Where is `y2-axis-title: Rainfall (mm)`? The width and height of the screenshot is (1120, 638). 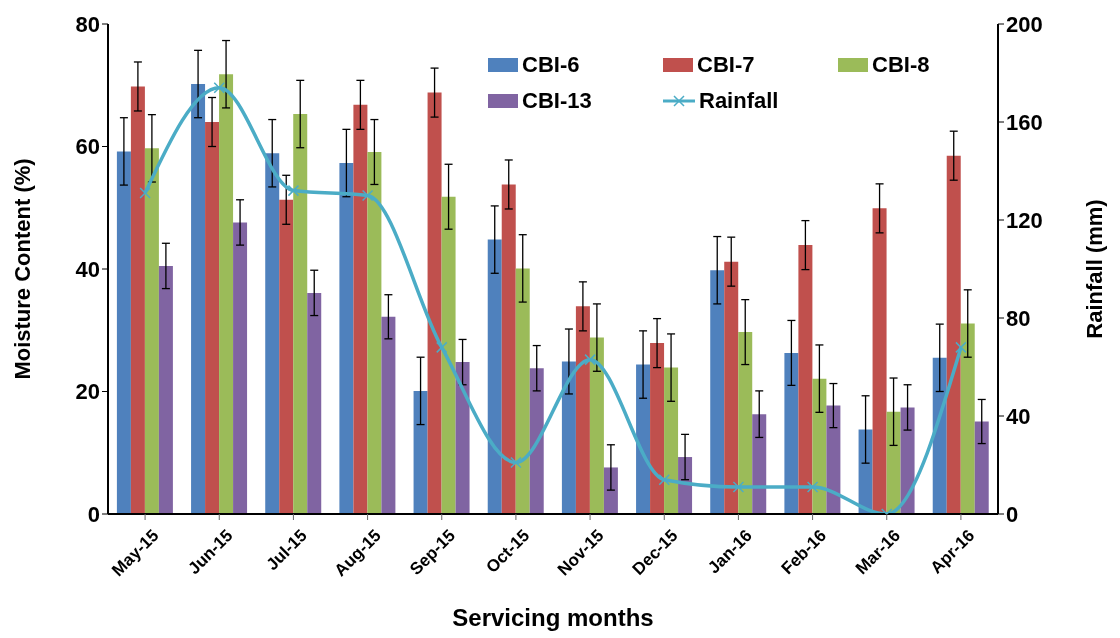 y2-axis-title: Rainfall (mm) is located at coordinates (1094, 269).